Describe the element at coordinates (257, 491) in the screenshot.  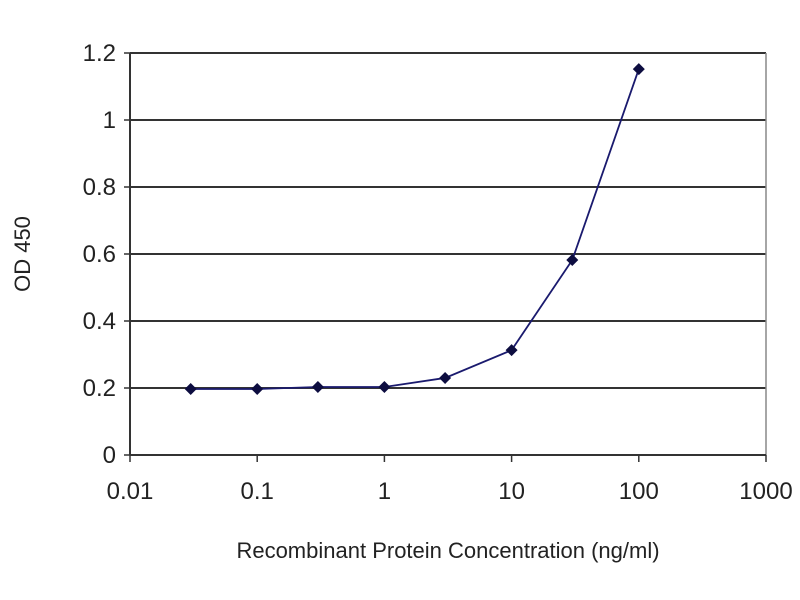
I see `x-tick-label: 0.1` at that location.